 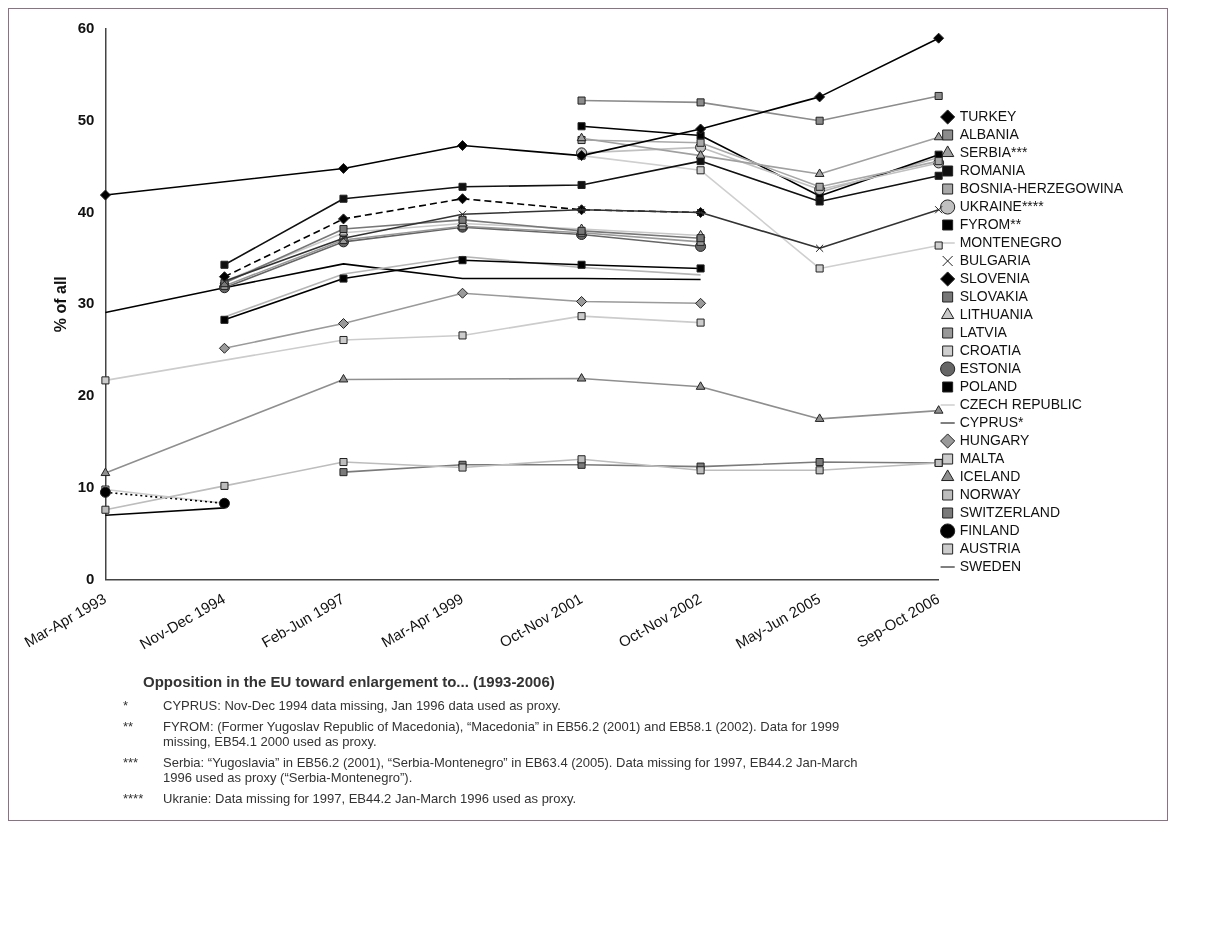 I want to click on legend-label: MONTENEGRO, so click(x=1010, y=241).